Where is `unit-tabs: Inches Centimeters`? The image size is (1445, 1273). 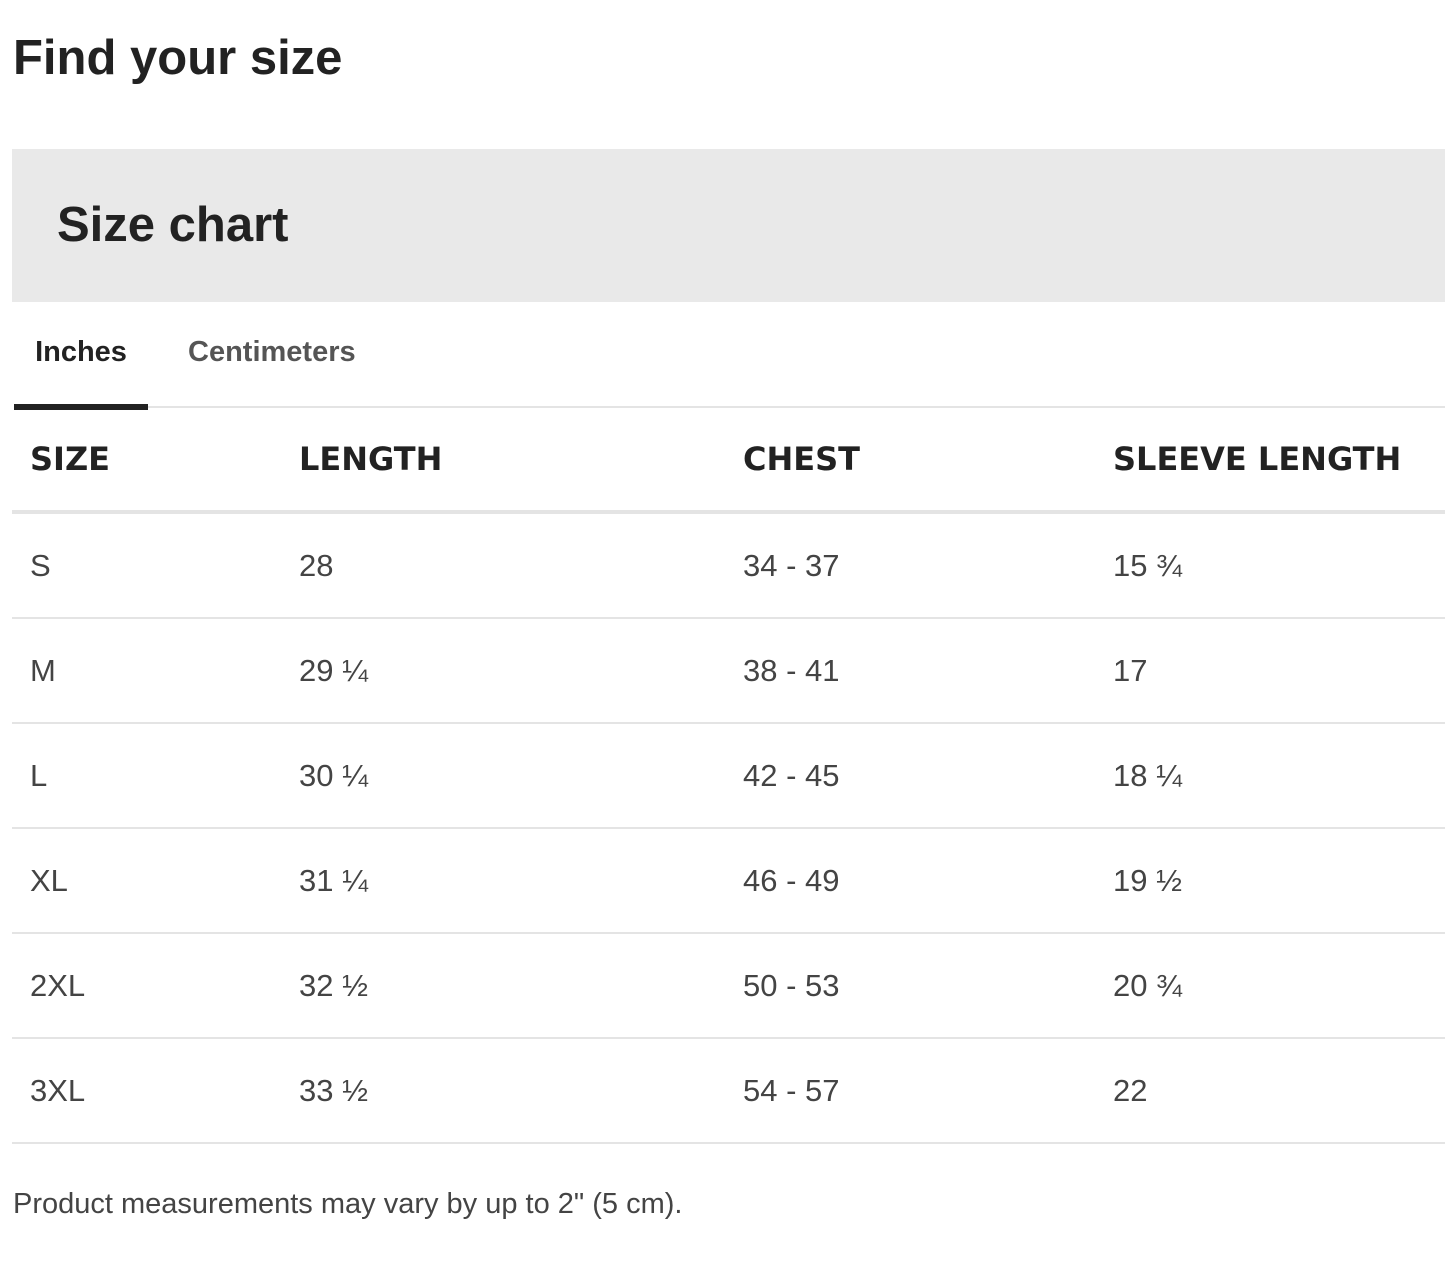
unit-tabs: Inches Centimeters is located at coordinates (729, 365).